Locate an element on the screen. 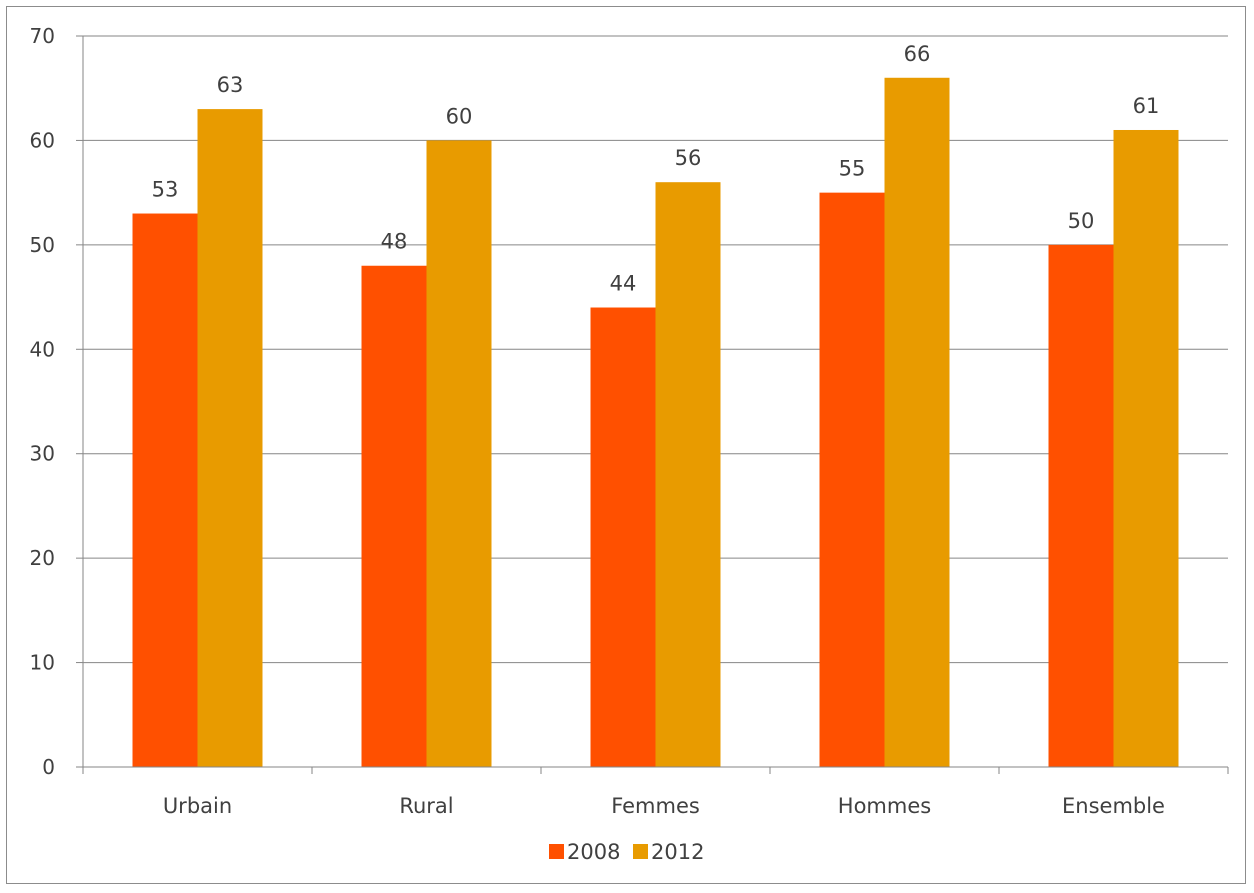 The height and width of the screenshot is (893, 1254). legend-label: 2008 is located at coordinates (593, 852).